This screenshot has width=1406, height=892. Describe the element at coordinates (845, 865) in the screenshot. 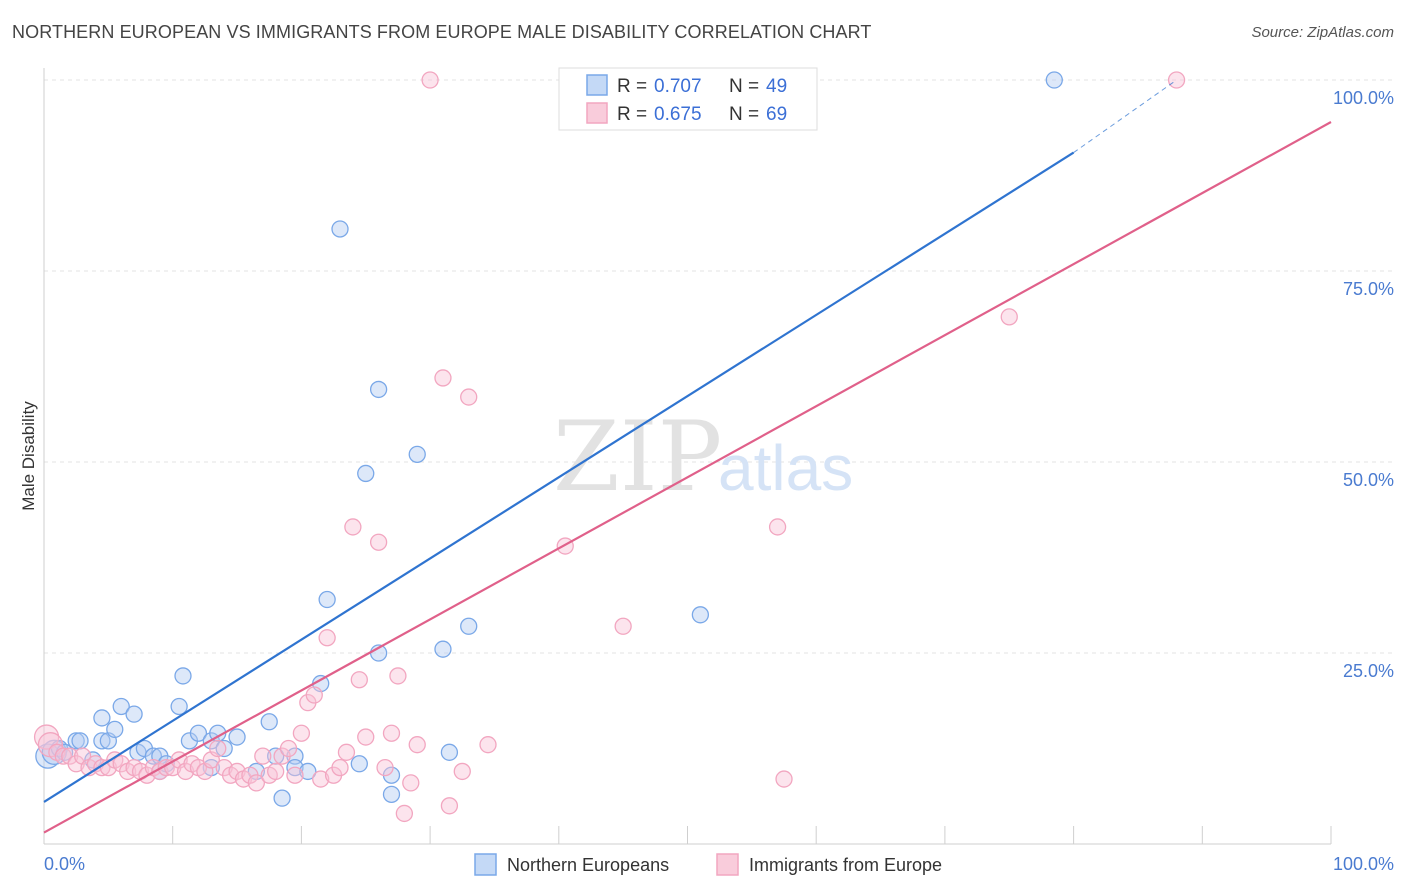

I see `bottom-legend-label-2: Immigrants from Europe` at that location.